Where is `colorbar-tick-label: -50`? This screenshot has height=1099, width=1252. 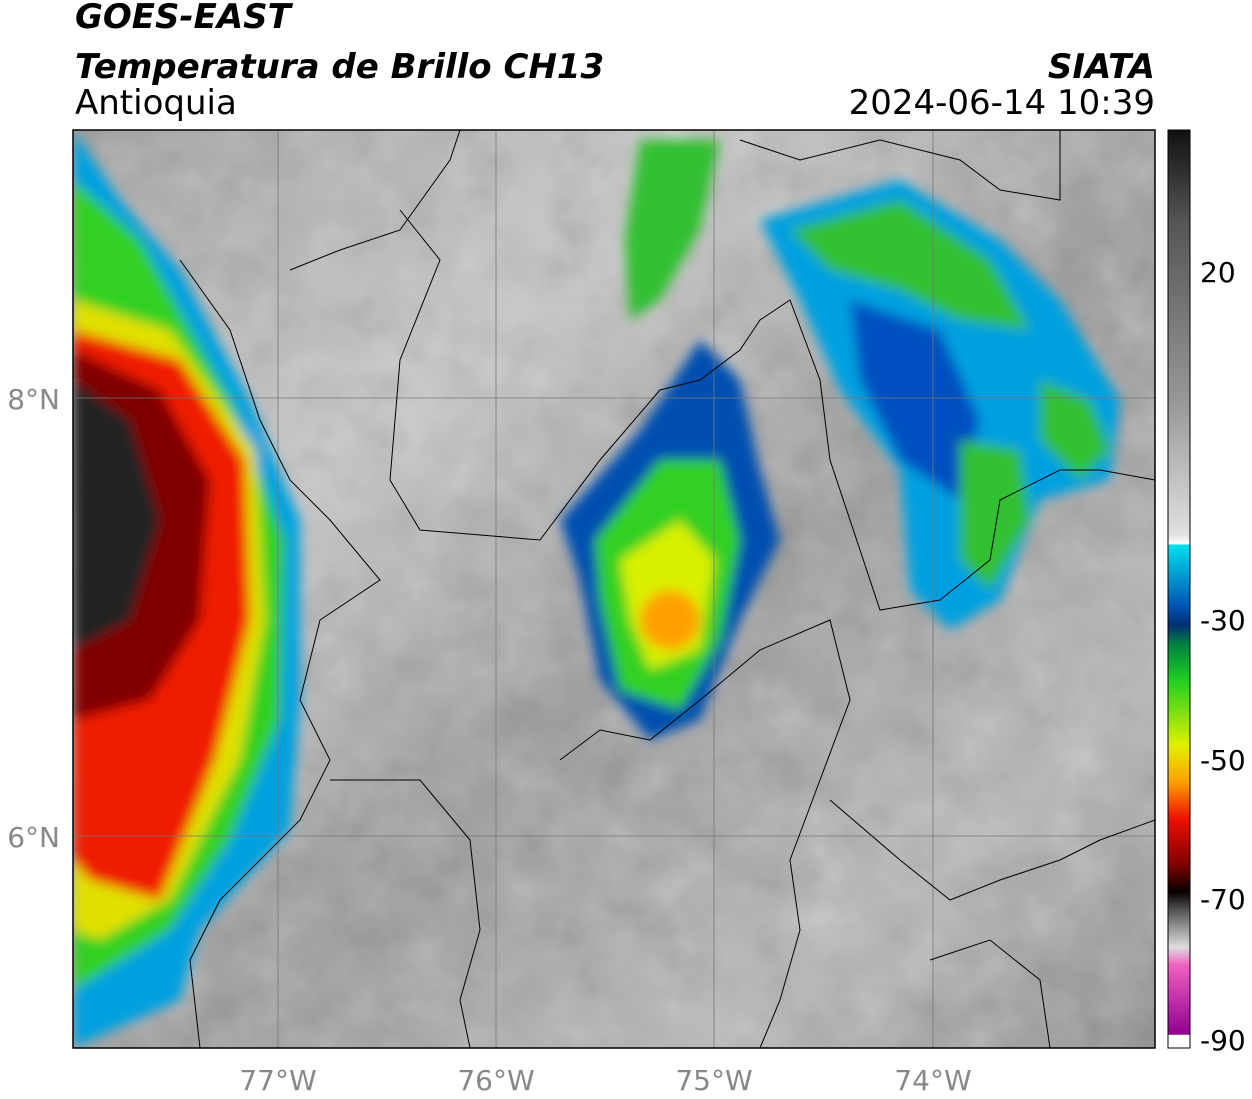
colorbar-tick-label: -50 is located at coordinates (1223, 760).